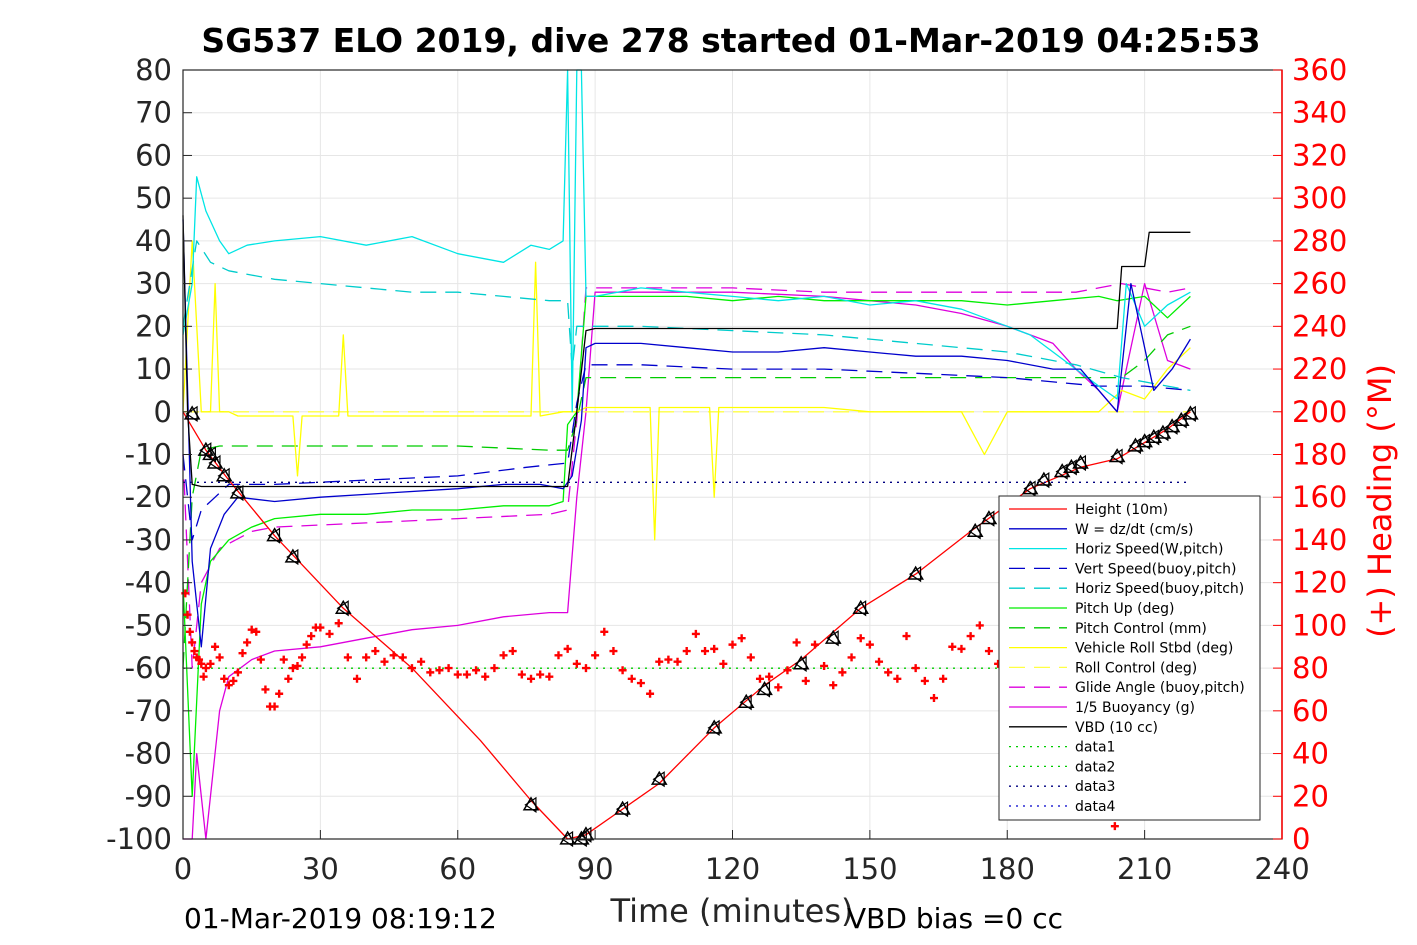  Describe the element at coordinates (1121, 510) in the screenshot. I see `legend-label: Height (10m)` at that location.